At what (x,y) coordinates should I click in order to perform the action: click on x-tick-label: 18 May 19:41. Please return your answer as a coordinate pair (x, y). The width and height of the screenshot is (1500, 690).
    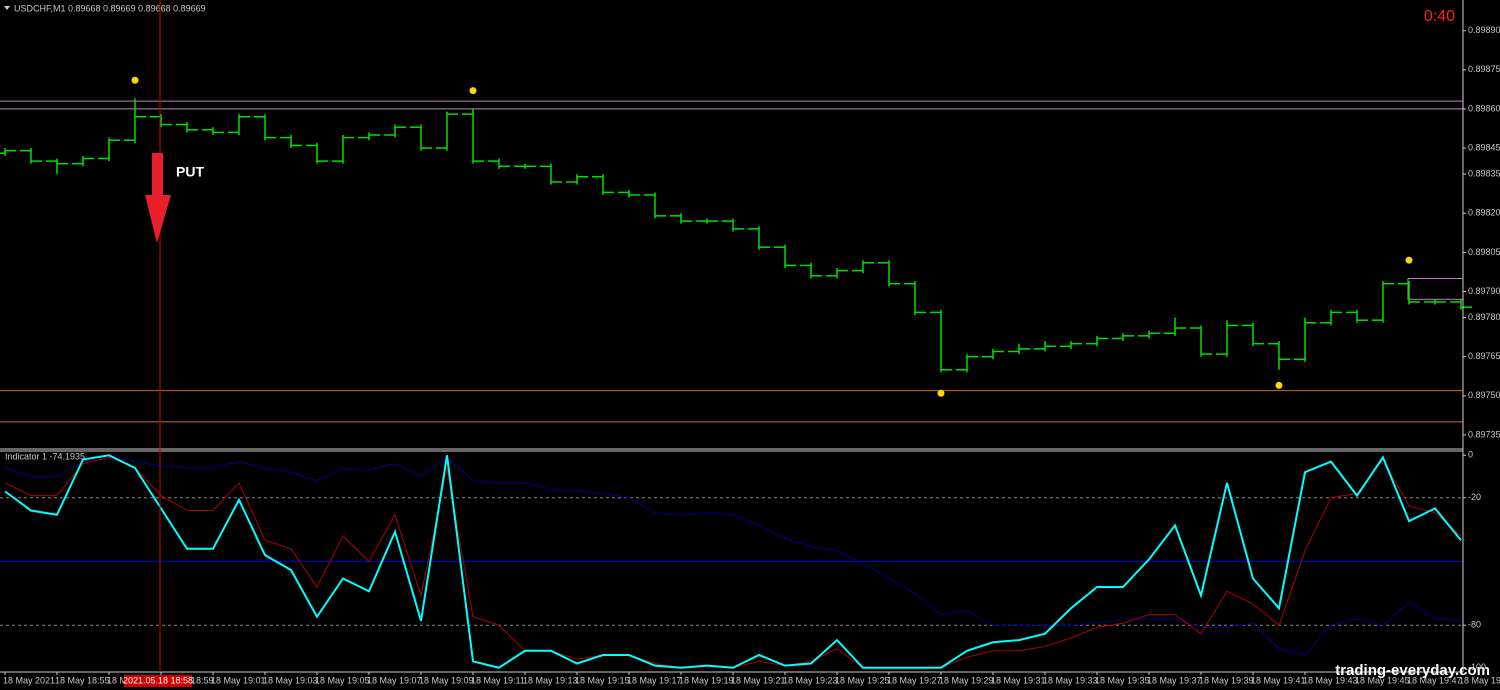
    Looking at the image, I should click on (1278, 680).